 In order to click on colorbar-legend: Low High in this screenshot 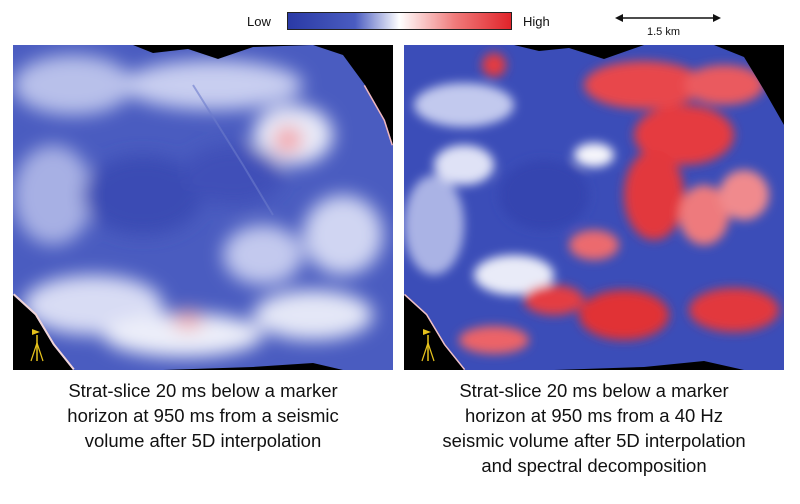, I will do `click(400, 20)`.